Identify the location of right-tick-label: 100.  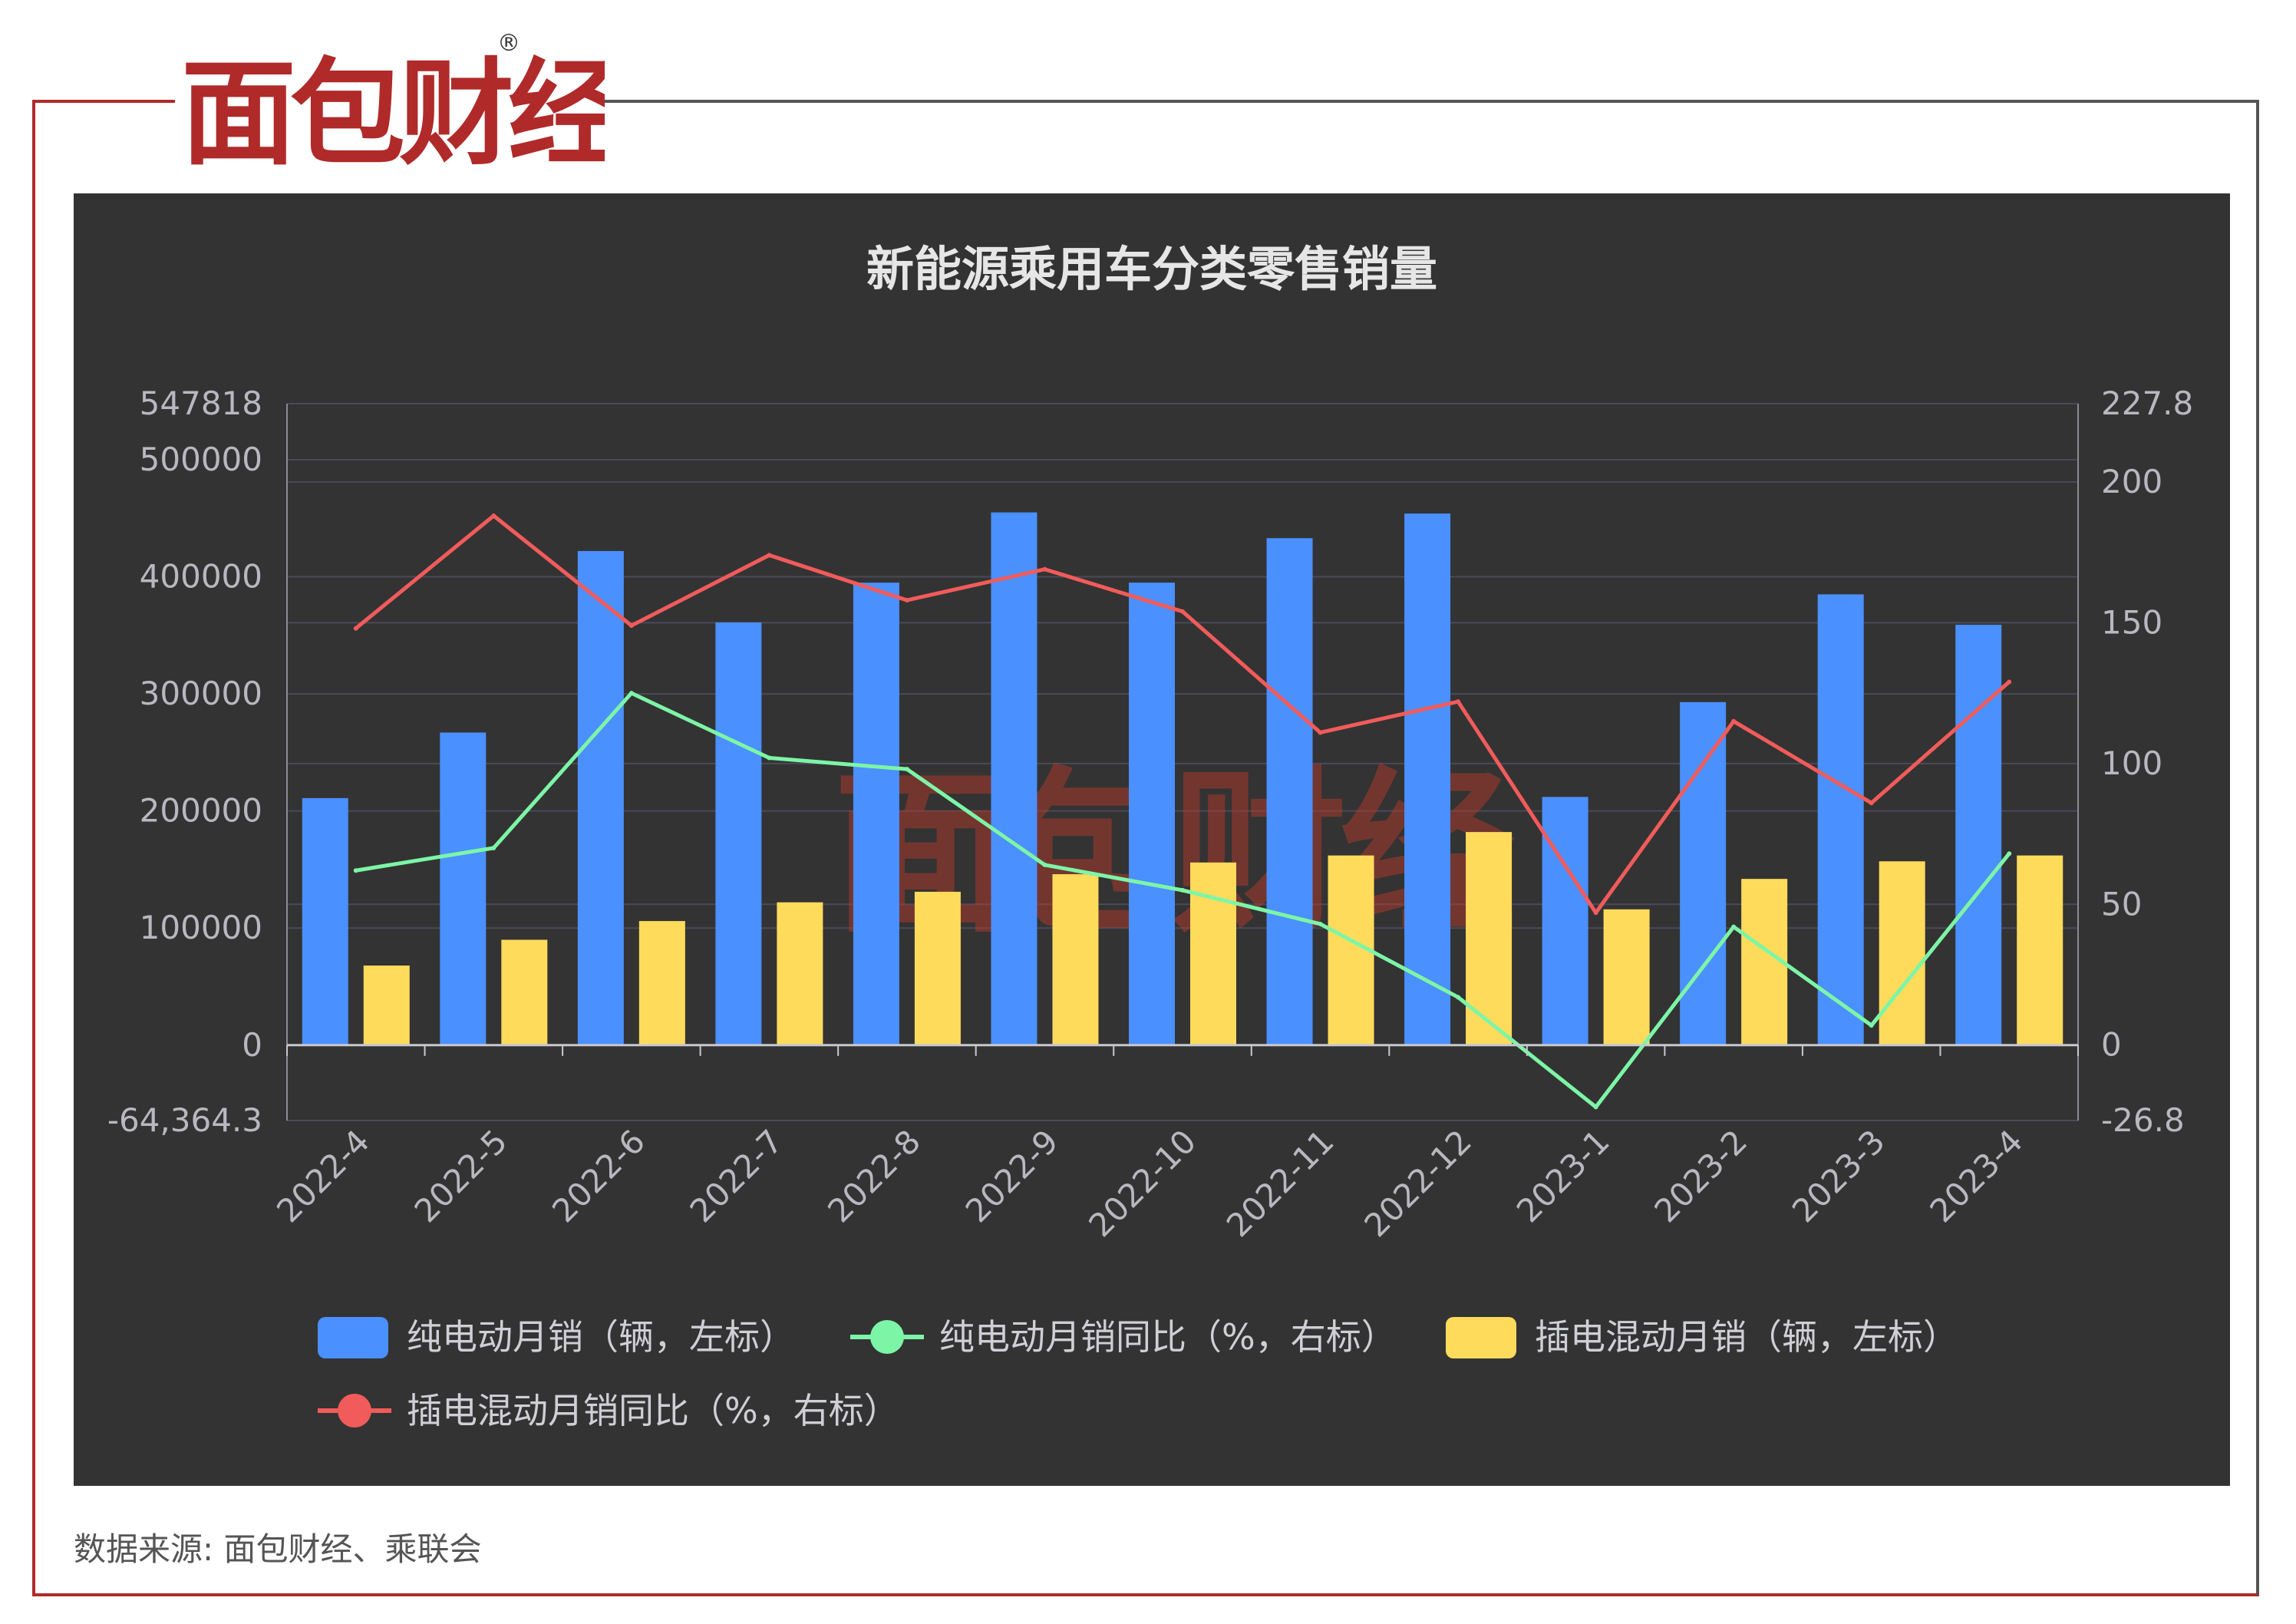
(2131, 763).